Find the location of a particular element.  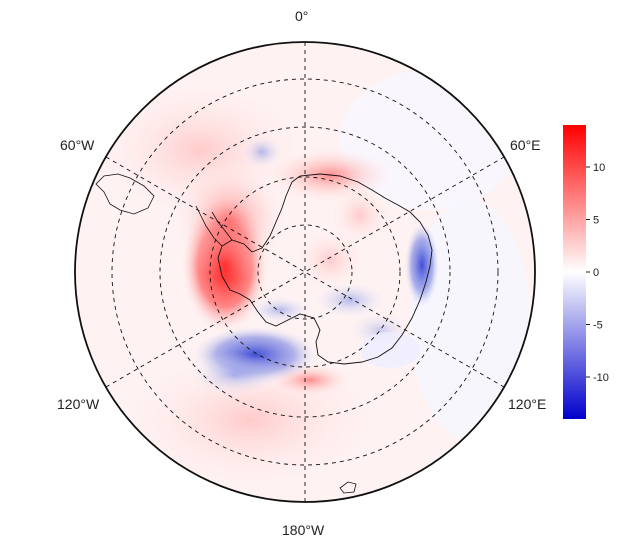

peninsula-coastline is located at coordinates (214, 226).